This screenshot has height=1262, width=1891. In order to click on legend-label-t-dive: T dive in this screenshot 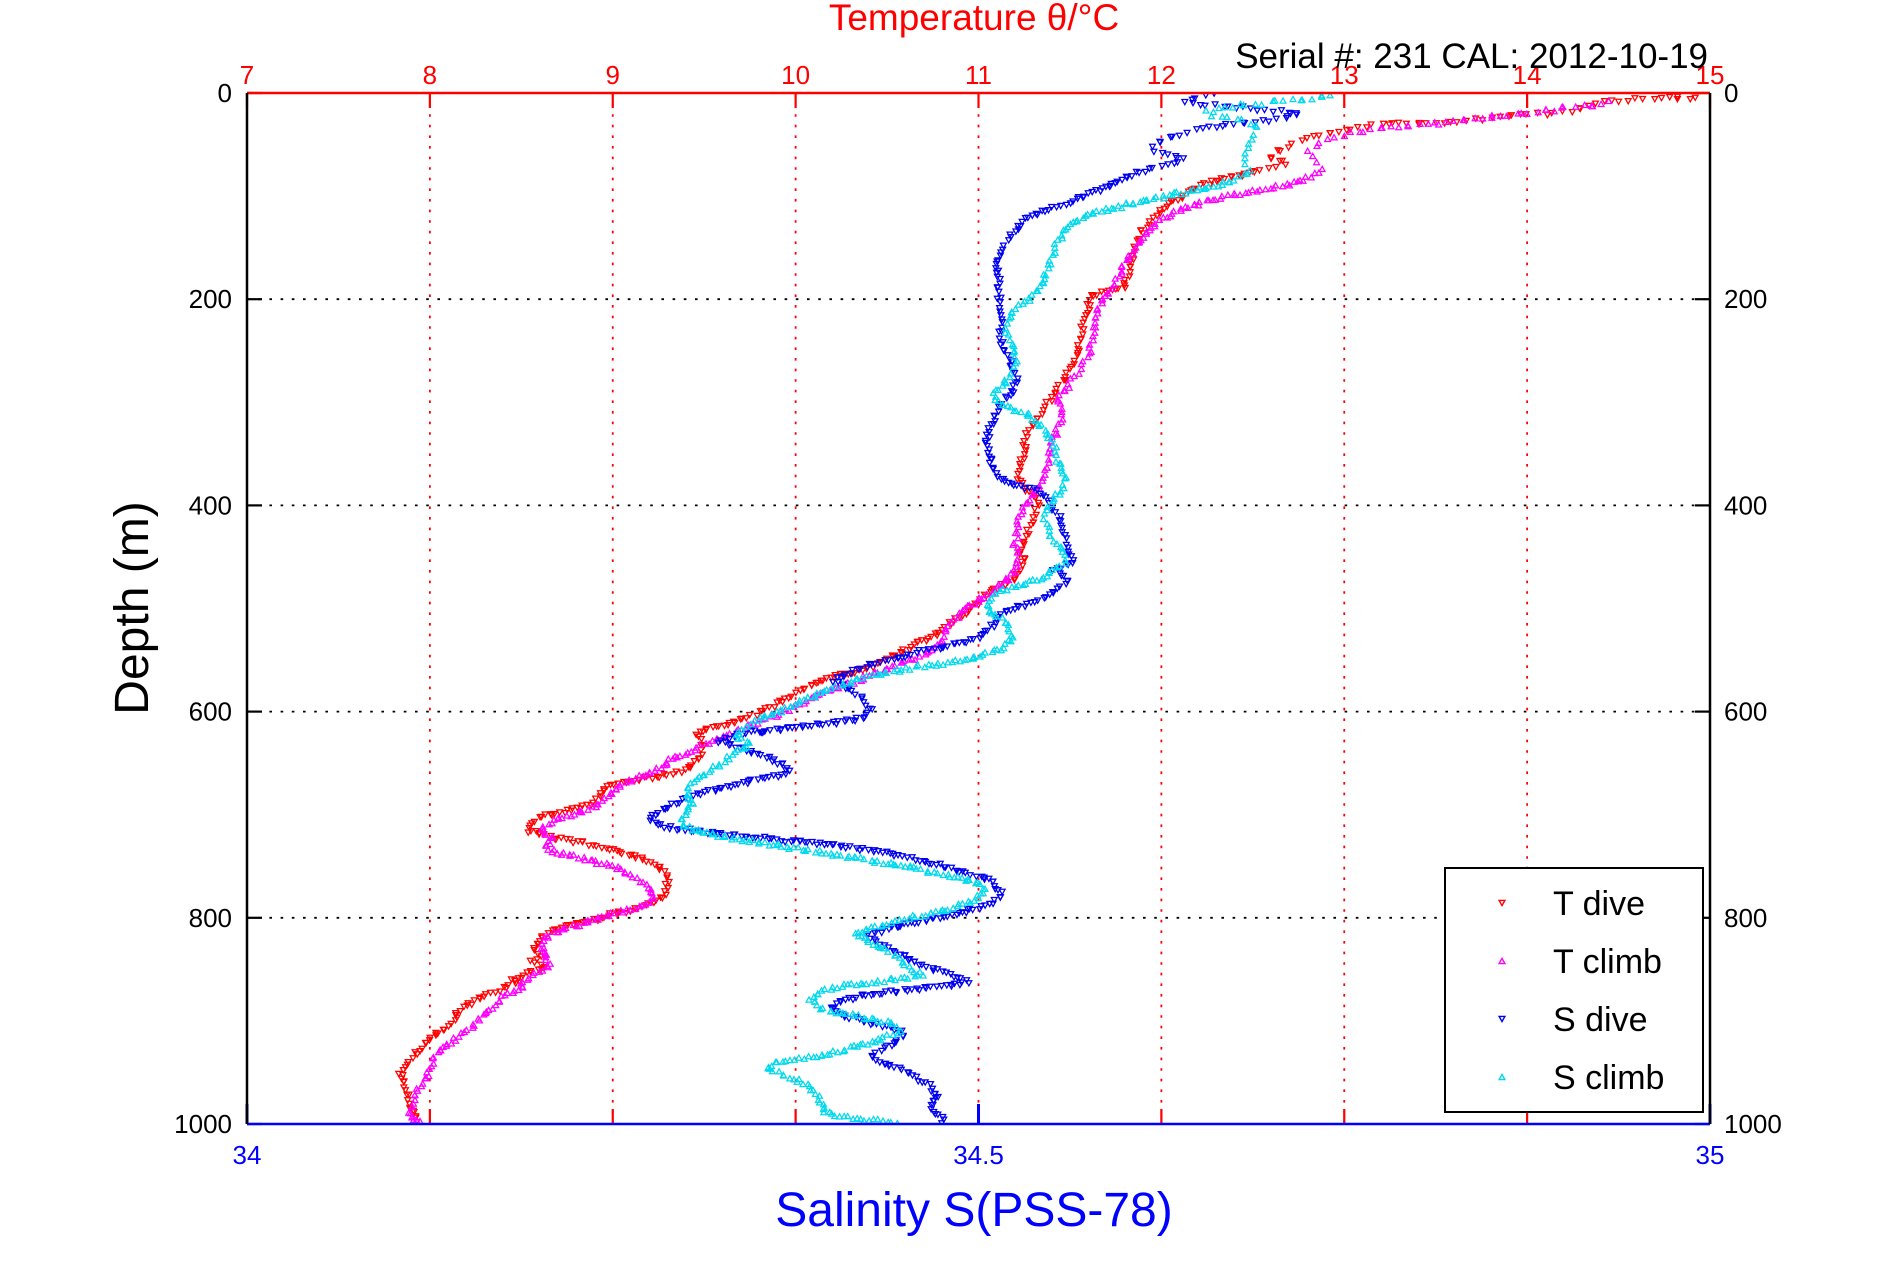, I will do `click(1599, 904)`.